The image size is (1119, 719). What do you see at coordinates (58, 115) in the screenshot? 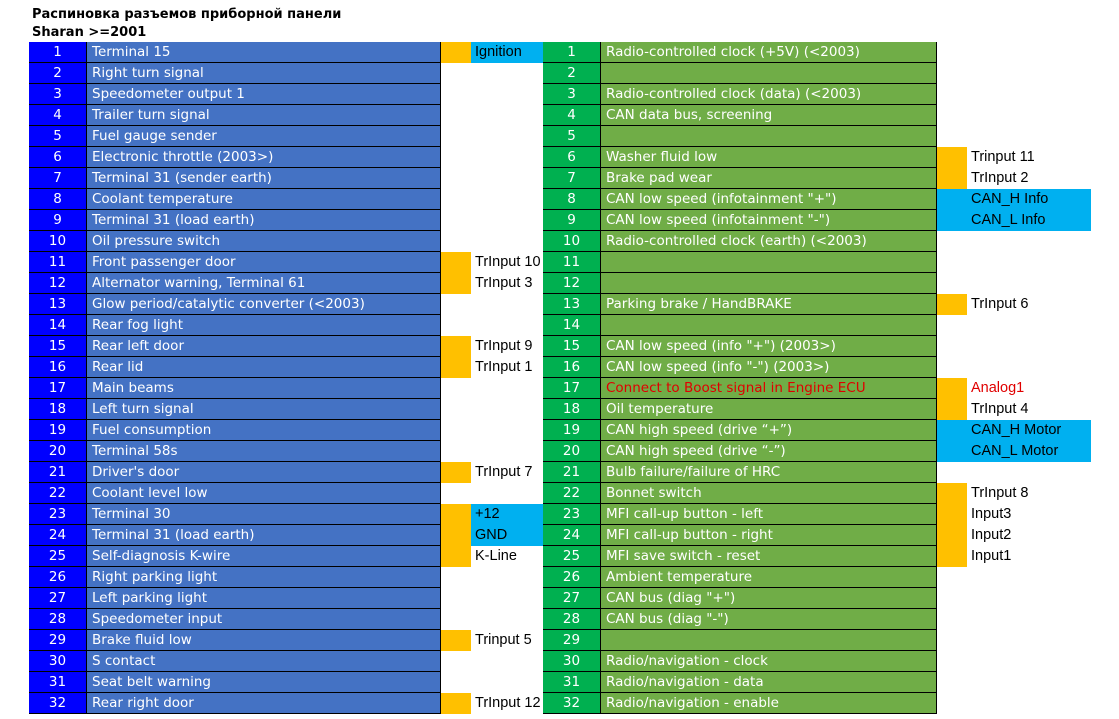
I see `pin-number: 4` at bounding box center [58, 115].